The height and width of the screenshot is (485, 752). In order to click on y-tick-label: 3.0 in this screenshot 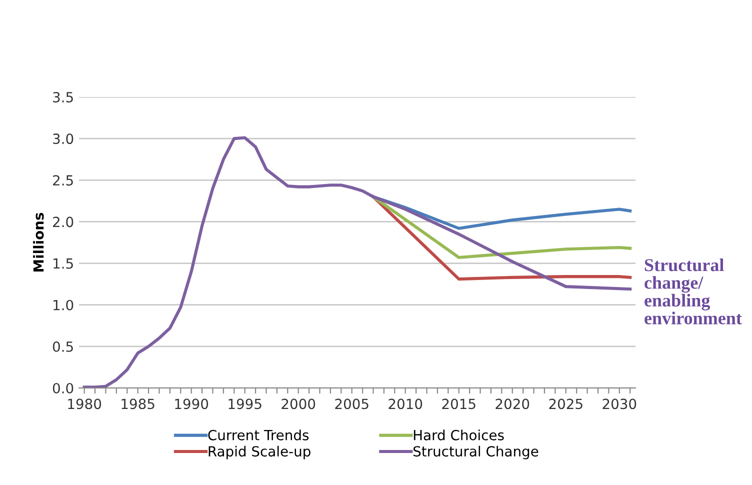, I will do `click(63, 139)`.